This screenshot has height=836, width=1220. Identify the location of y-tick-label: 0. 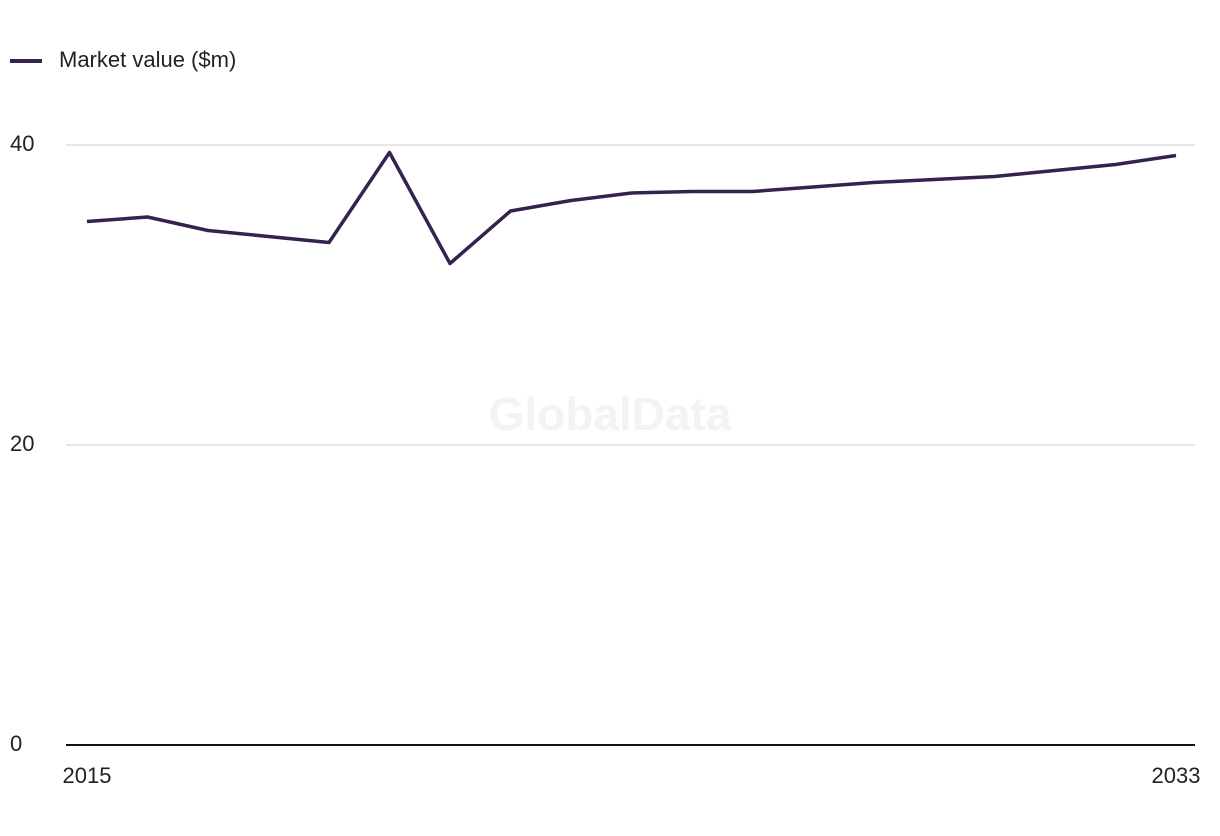
(16, 743).